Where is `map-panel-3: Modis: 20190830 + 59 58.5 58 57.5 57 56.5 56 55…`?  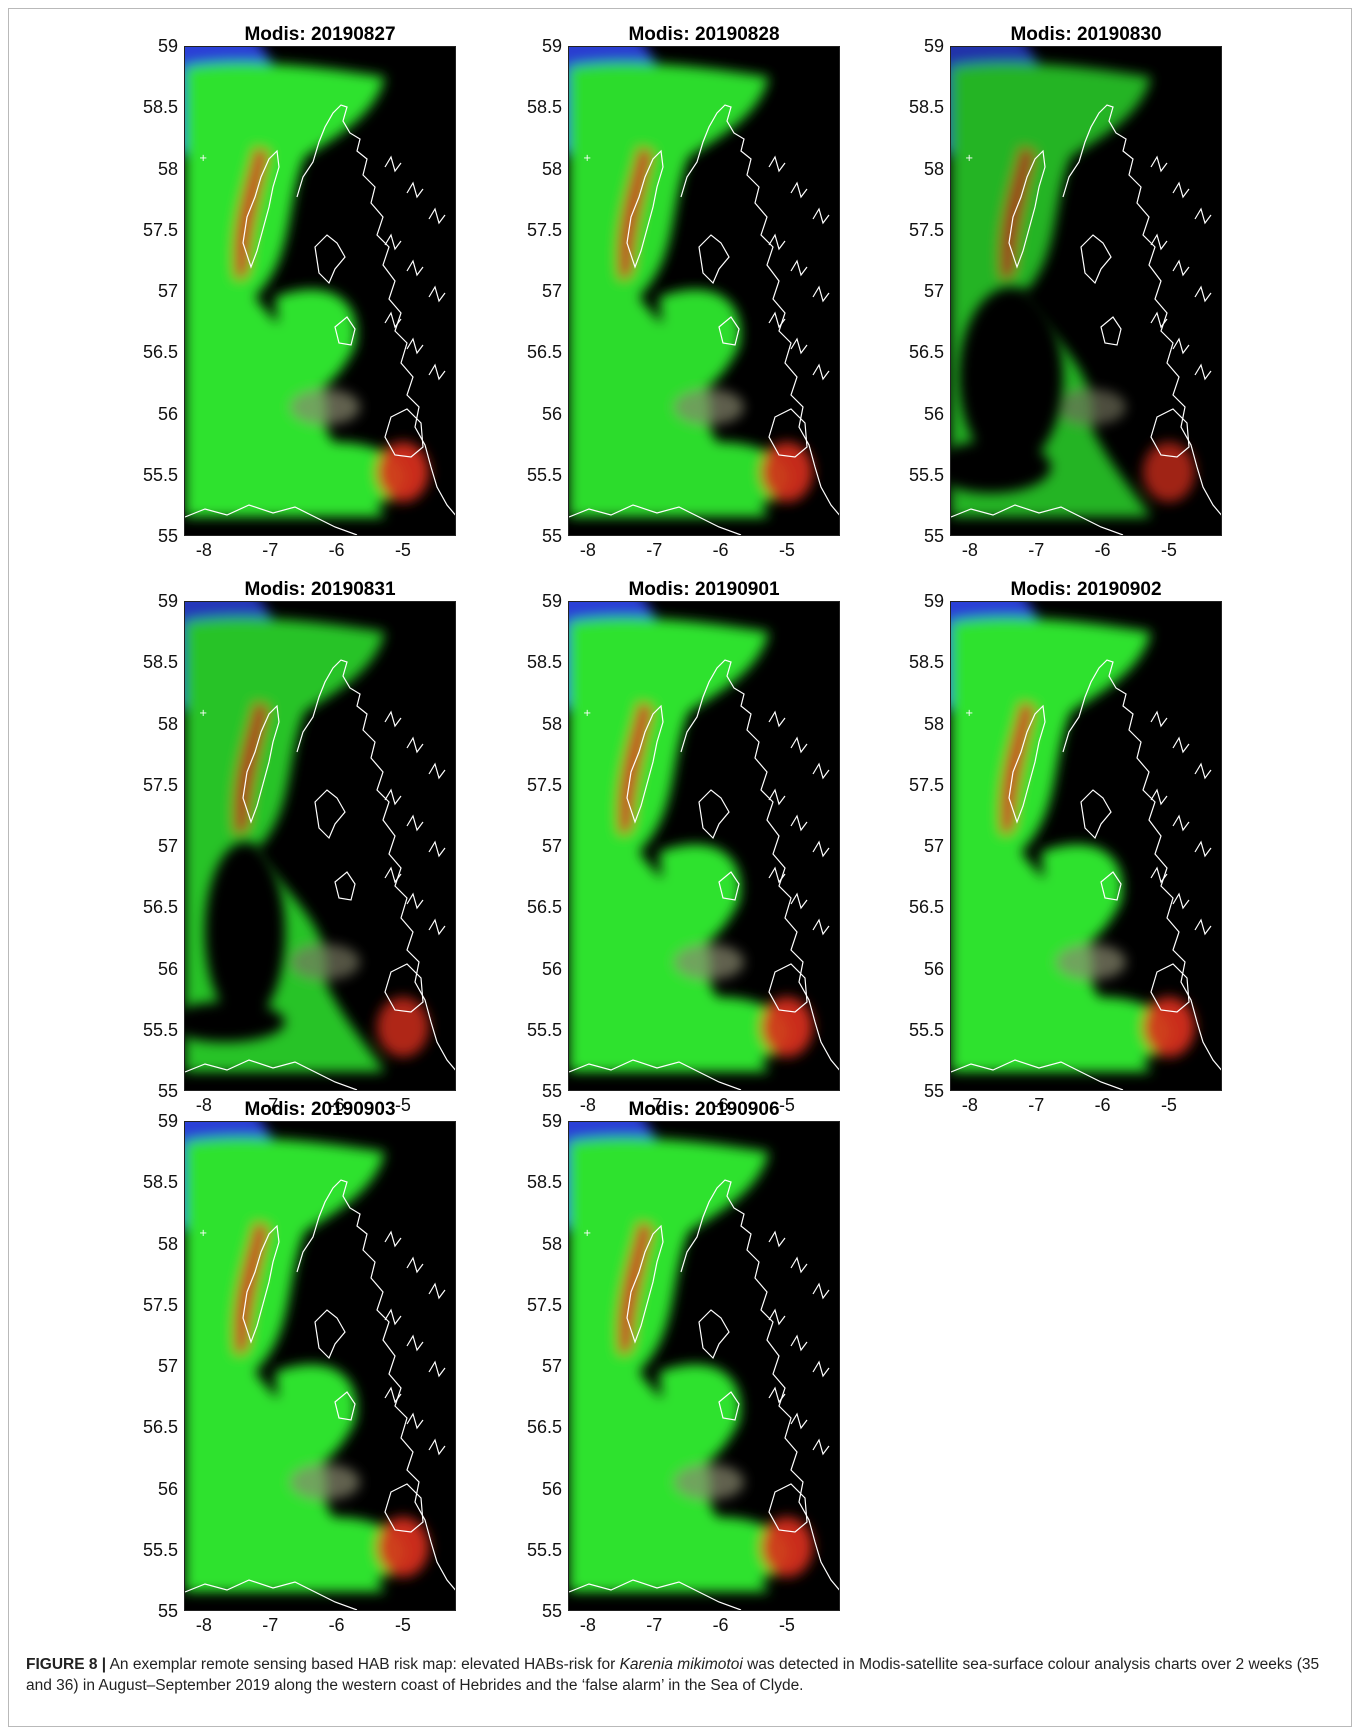
map-panel-3: Modis: 20190830 + 59 58.5 58 57.5 57 56.5 56 55… is located at coordinates (1065, 291).